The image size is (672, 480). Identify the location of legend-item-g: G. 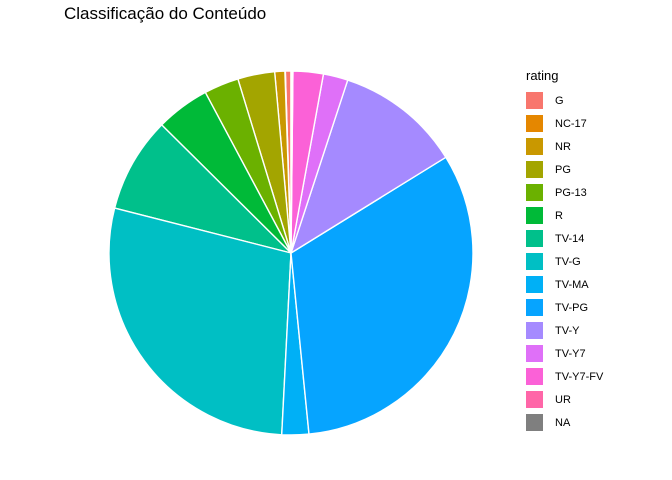
(564, 100).